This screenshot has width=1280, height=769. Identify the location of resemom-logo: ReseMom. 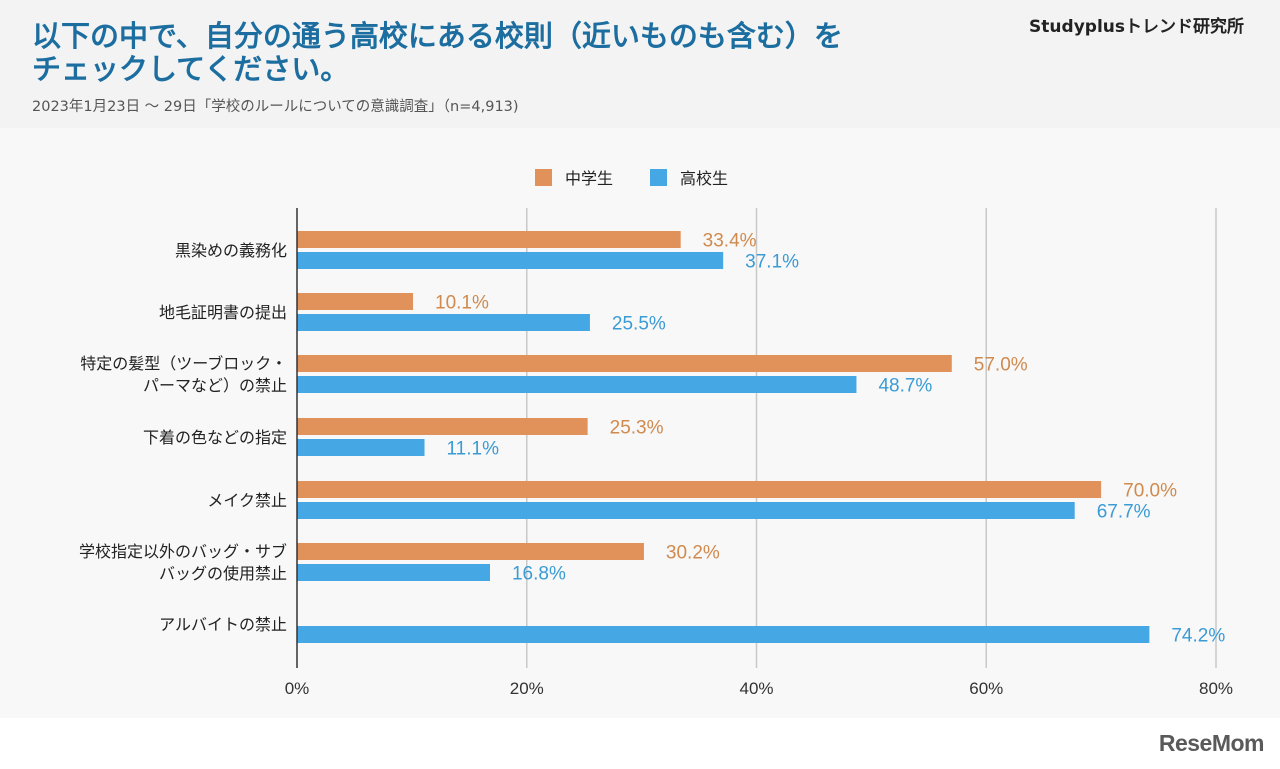
(1211, 743).